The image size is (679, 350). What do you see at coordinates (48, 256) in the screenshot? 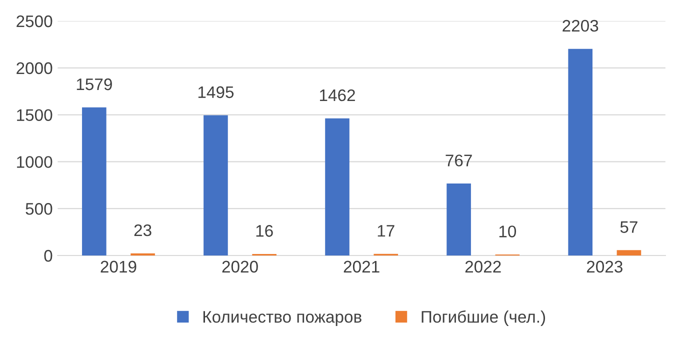
I see `y-tick-label: 0` at bounding box center [48, 256].